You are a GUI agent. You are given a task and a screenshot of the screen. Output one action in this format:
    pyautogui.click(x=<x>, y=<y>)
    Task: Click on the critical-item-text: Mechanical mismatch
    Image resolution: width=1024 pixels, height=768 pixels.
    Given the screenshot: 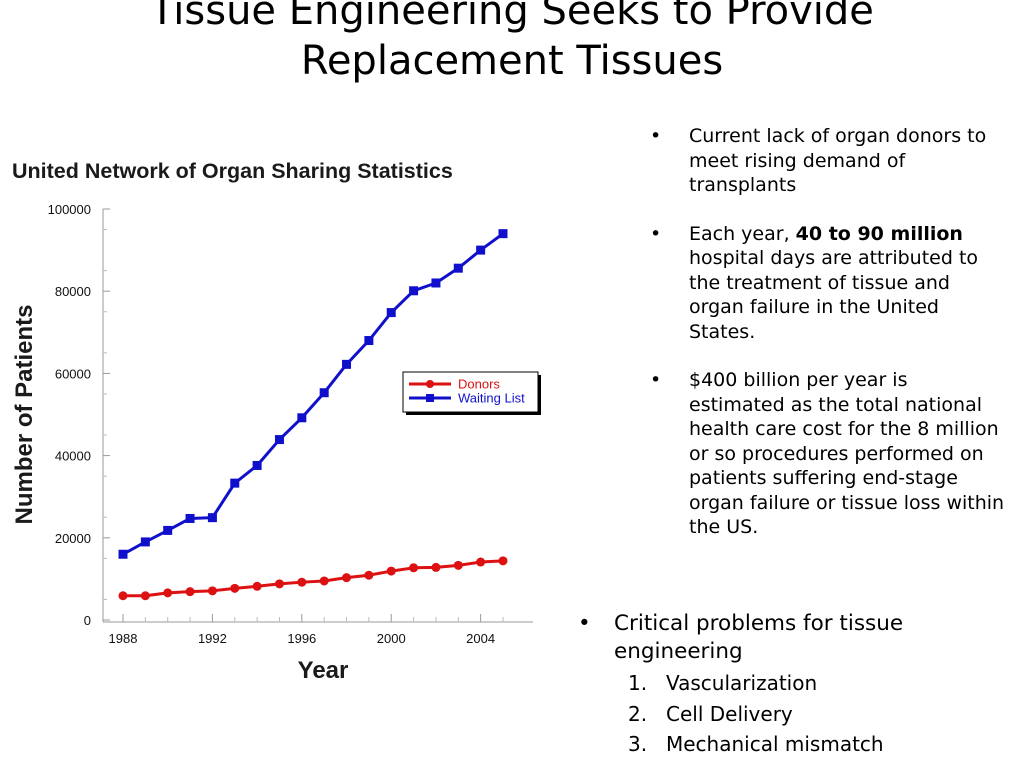 What is the action you would take?
    pyautogui.click(x=775, y=744)
    